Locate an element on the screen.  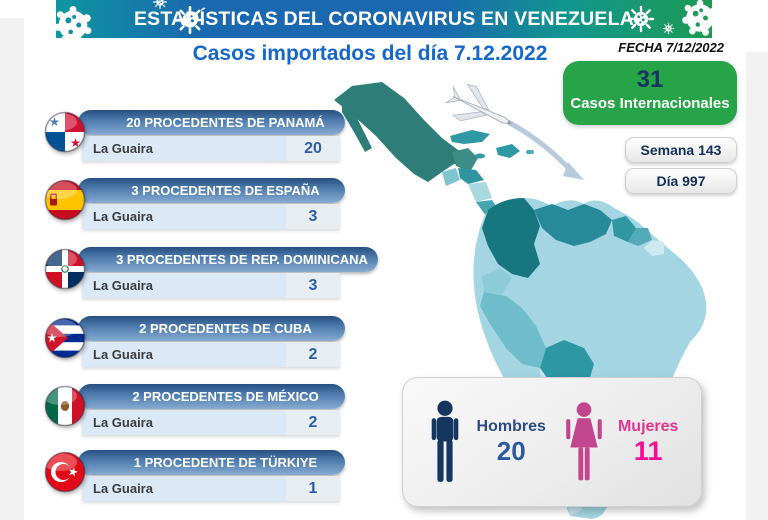
ecuador-shape is located at coordinates (497, 281).